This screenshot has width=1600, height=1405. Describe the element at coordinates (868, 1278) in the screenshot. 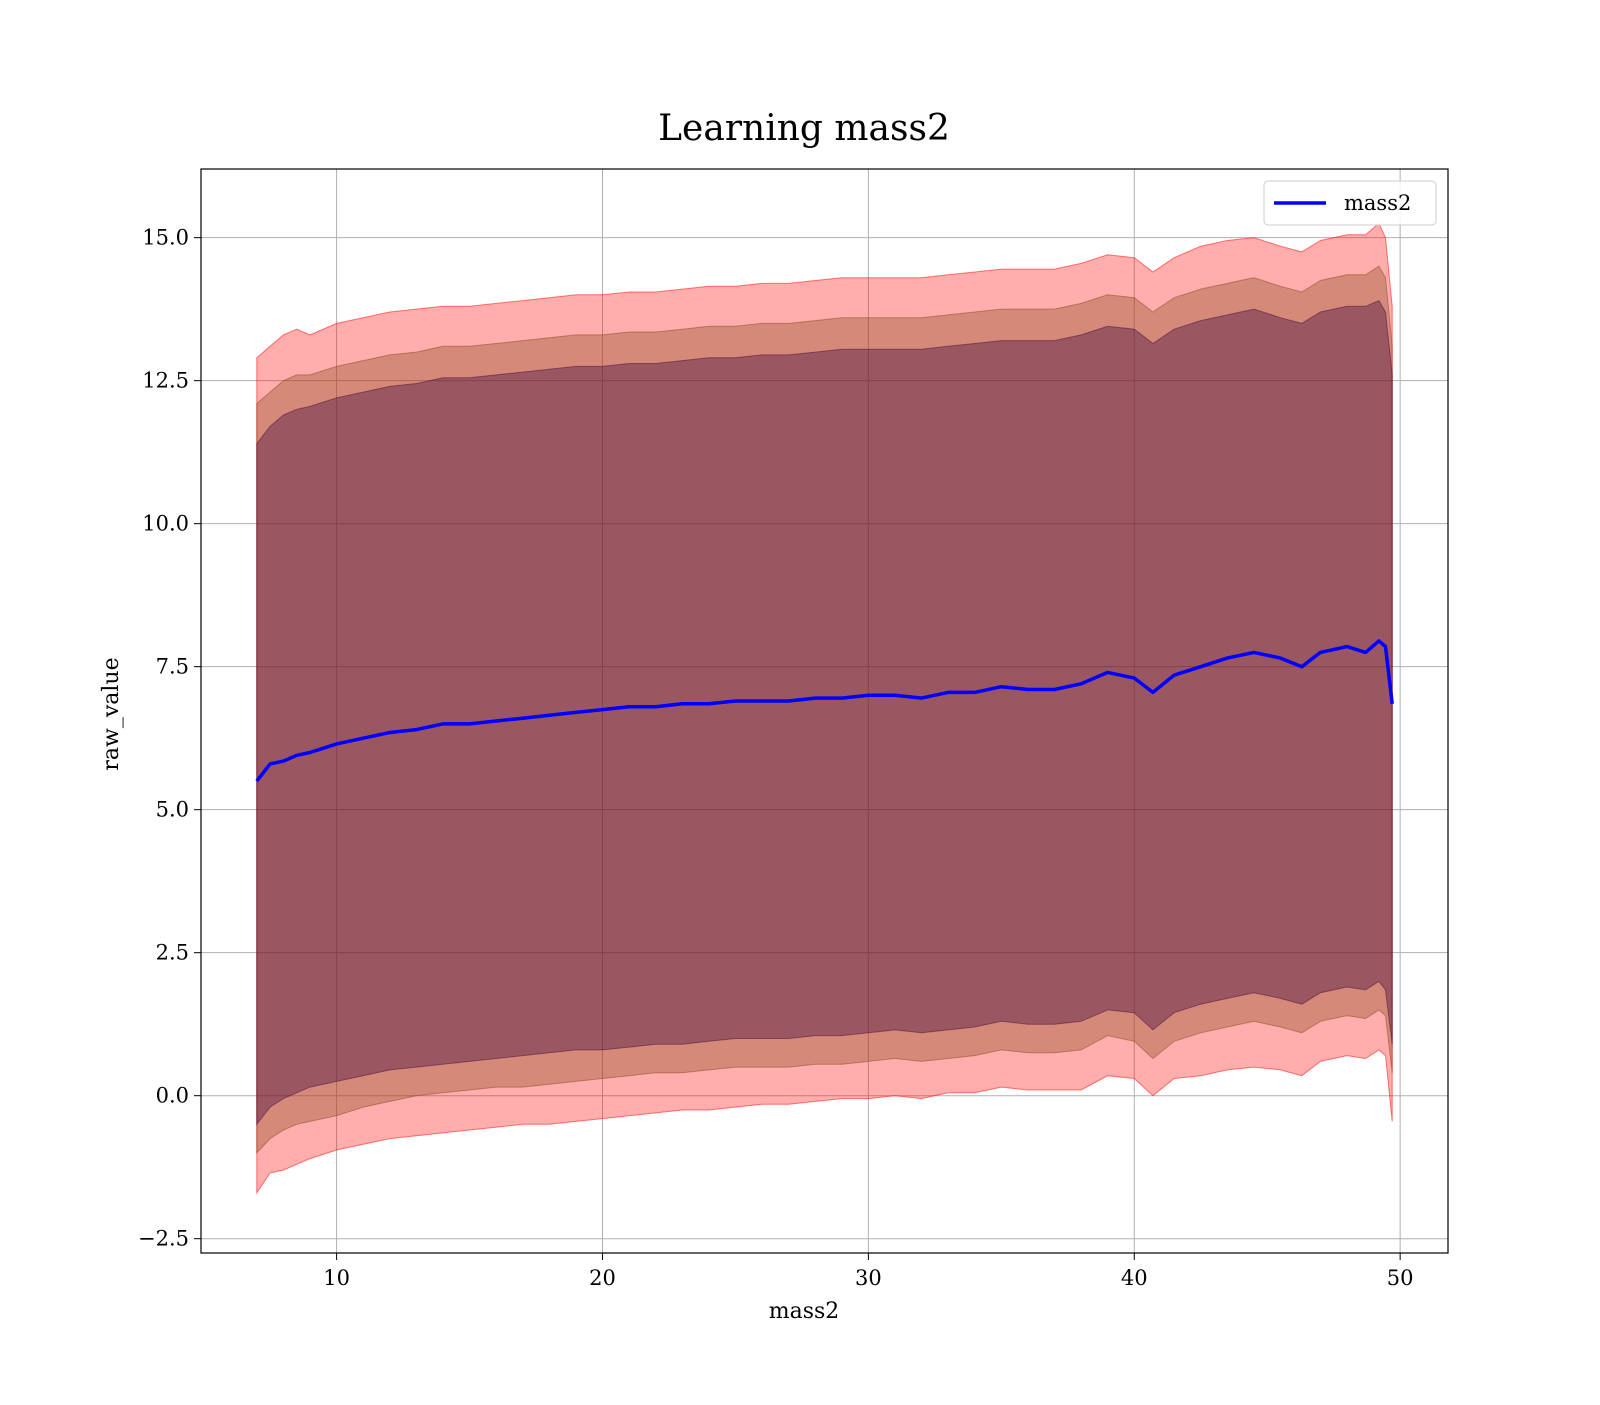

I see `x-tick-label-2: 30` at that location.